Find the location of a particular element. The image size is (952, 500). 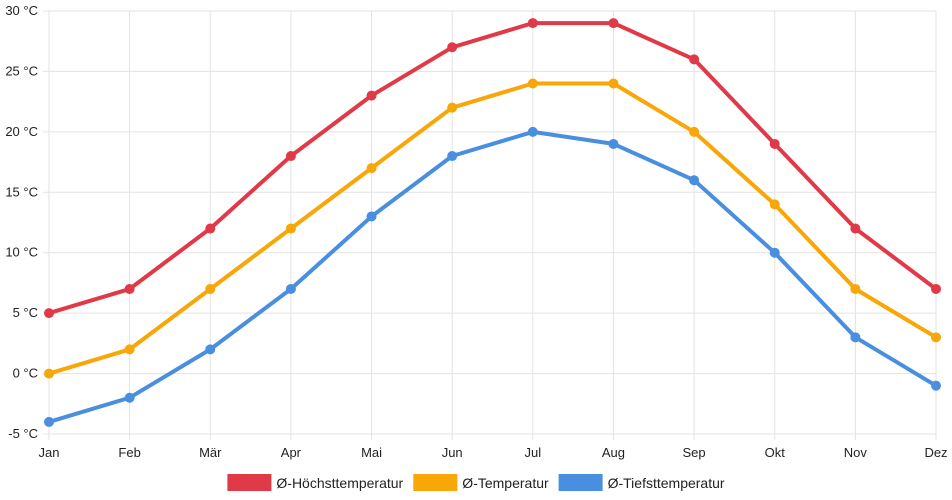

x-axis: Jan Feb Mär Apr Mai Jun Jul Aug Sep Okt Nov Dez is located at coordinates (493, 452).